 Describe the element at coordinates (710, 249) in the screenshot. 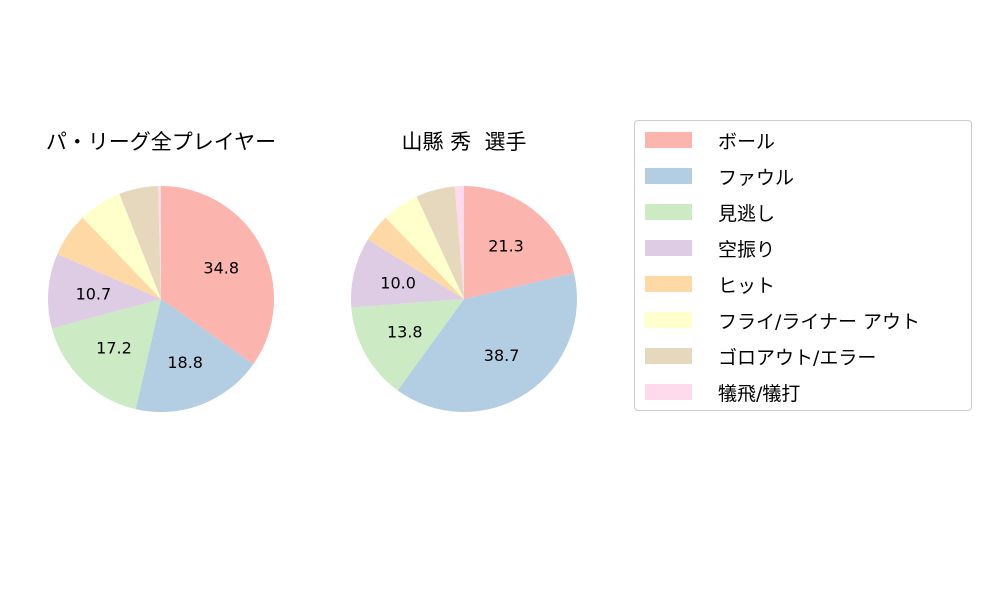

I see `legend-item-swinging-strike: 空振り` at that location.